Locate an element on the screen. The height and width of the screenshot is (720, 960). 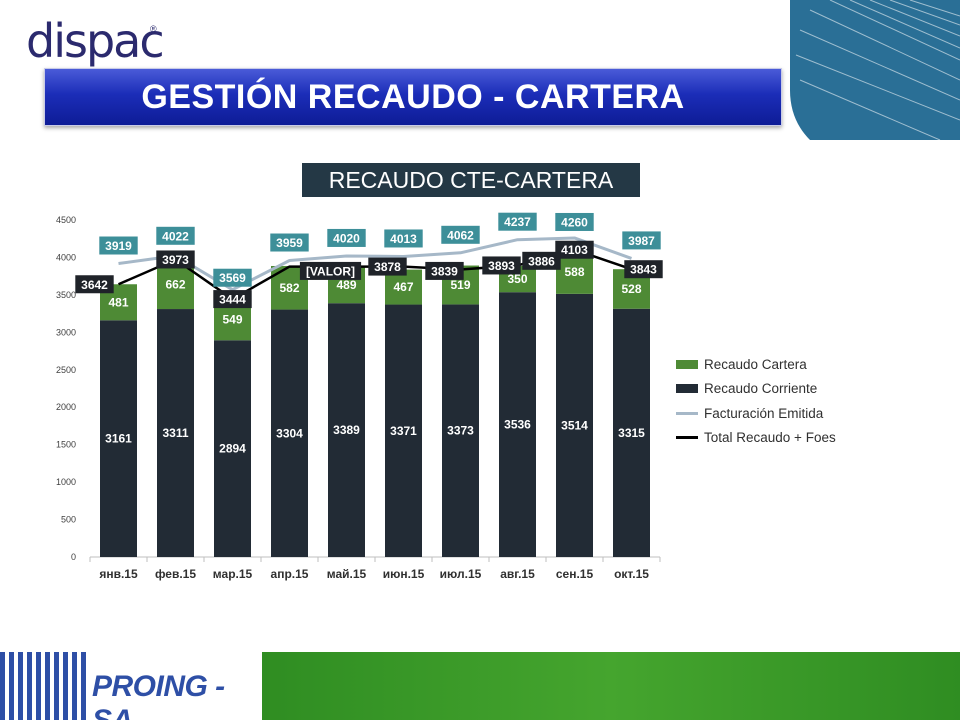
y-tick-label: 3000 is located at coordinates (66, 332).